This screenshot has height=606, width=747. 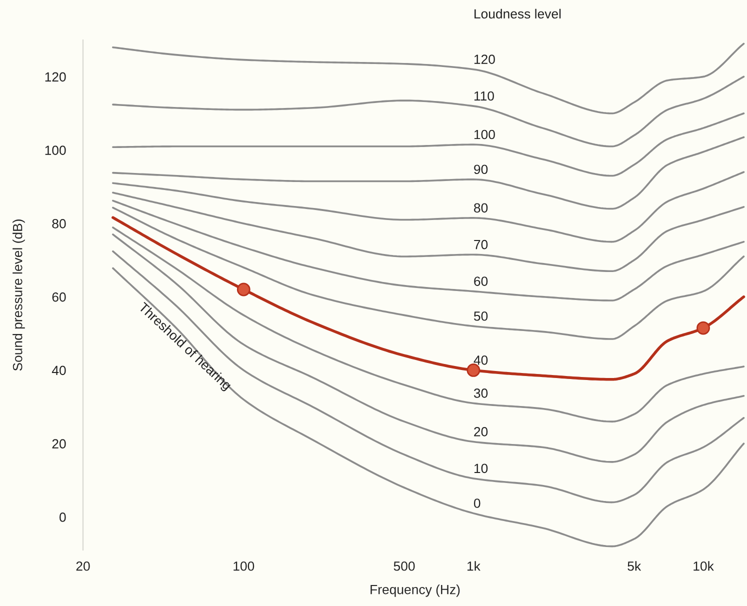 What do you see at coordinates (484, 96) in the screenshot?
I see `series-label: 110` at bounding box center [484, 96].